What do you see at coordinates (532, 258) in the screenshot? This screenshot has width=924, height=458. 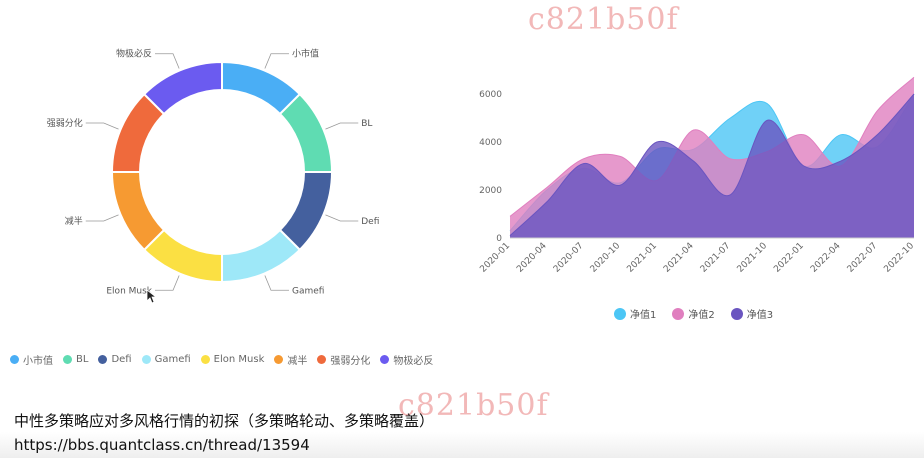 I see `x-tick-label: 2020-04` at bounding box center [532, 258].